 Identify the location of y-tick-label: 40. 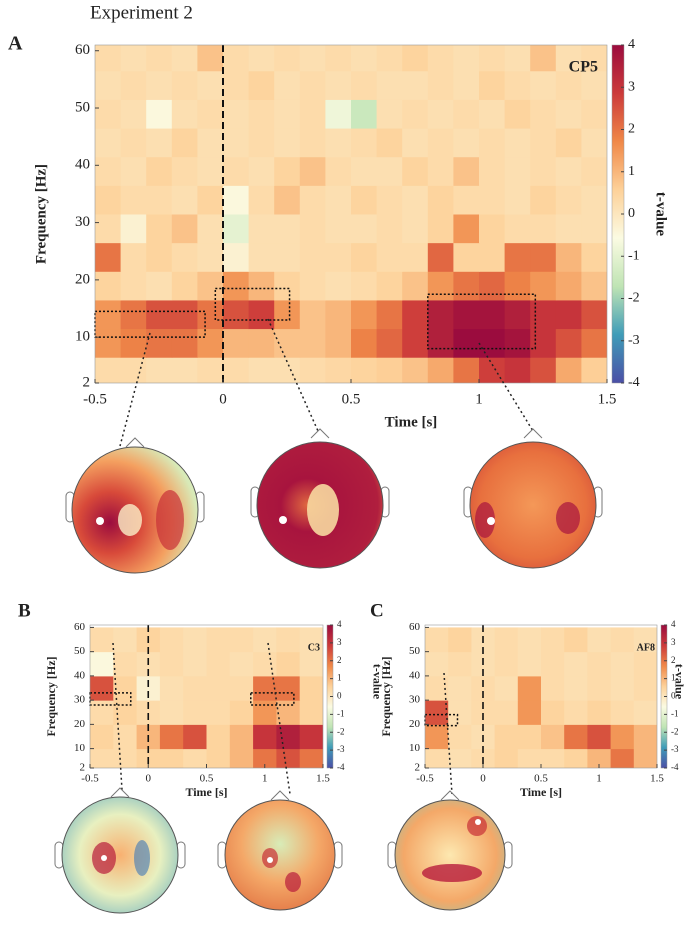
(80, 675).